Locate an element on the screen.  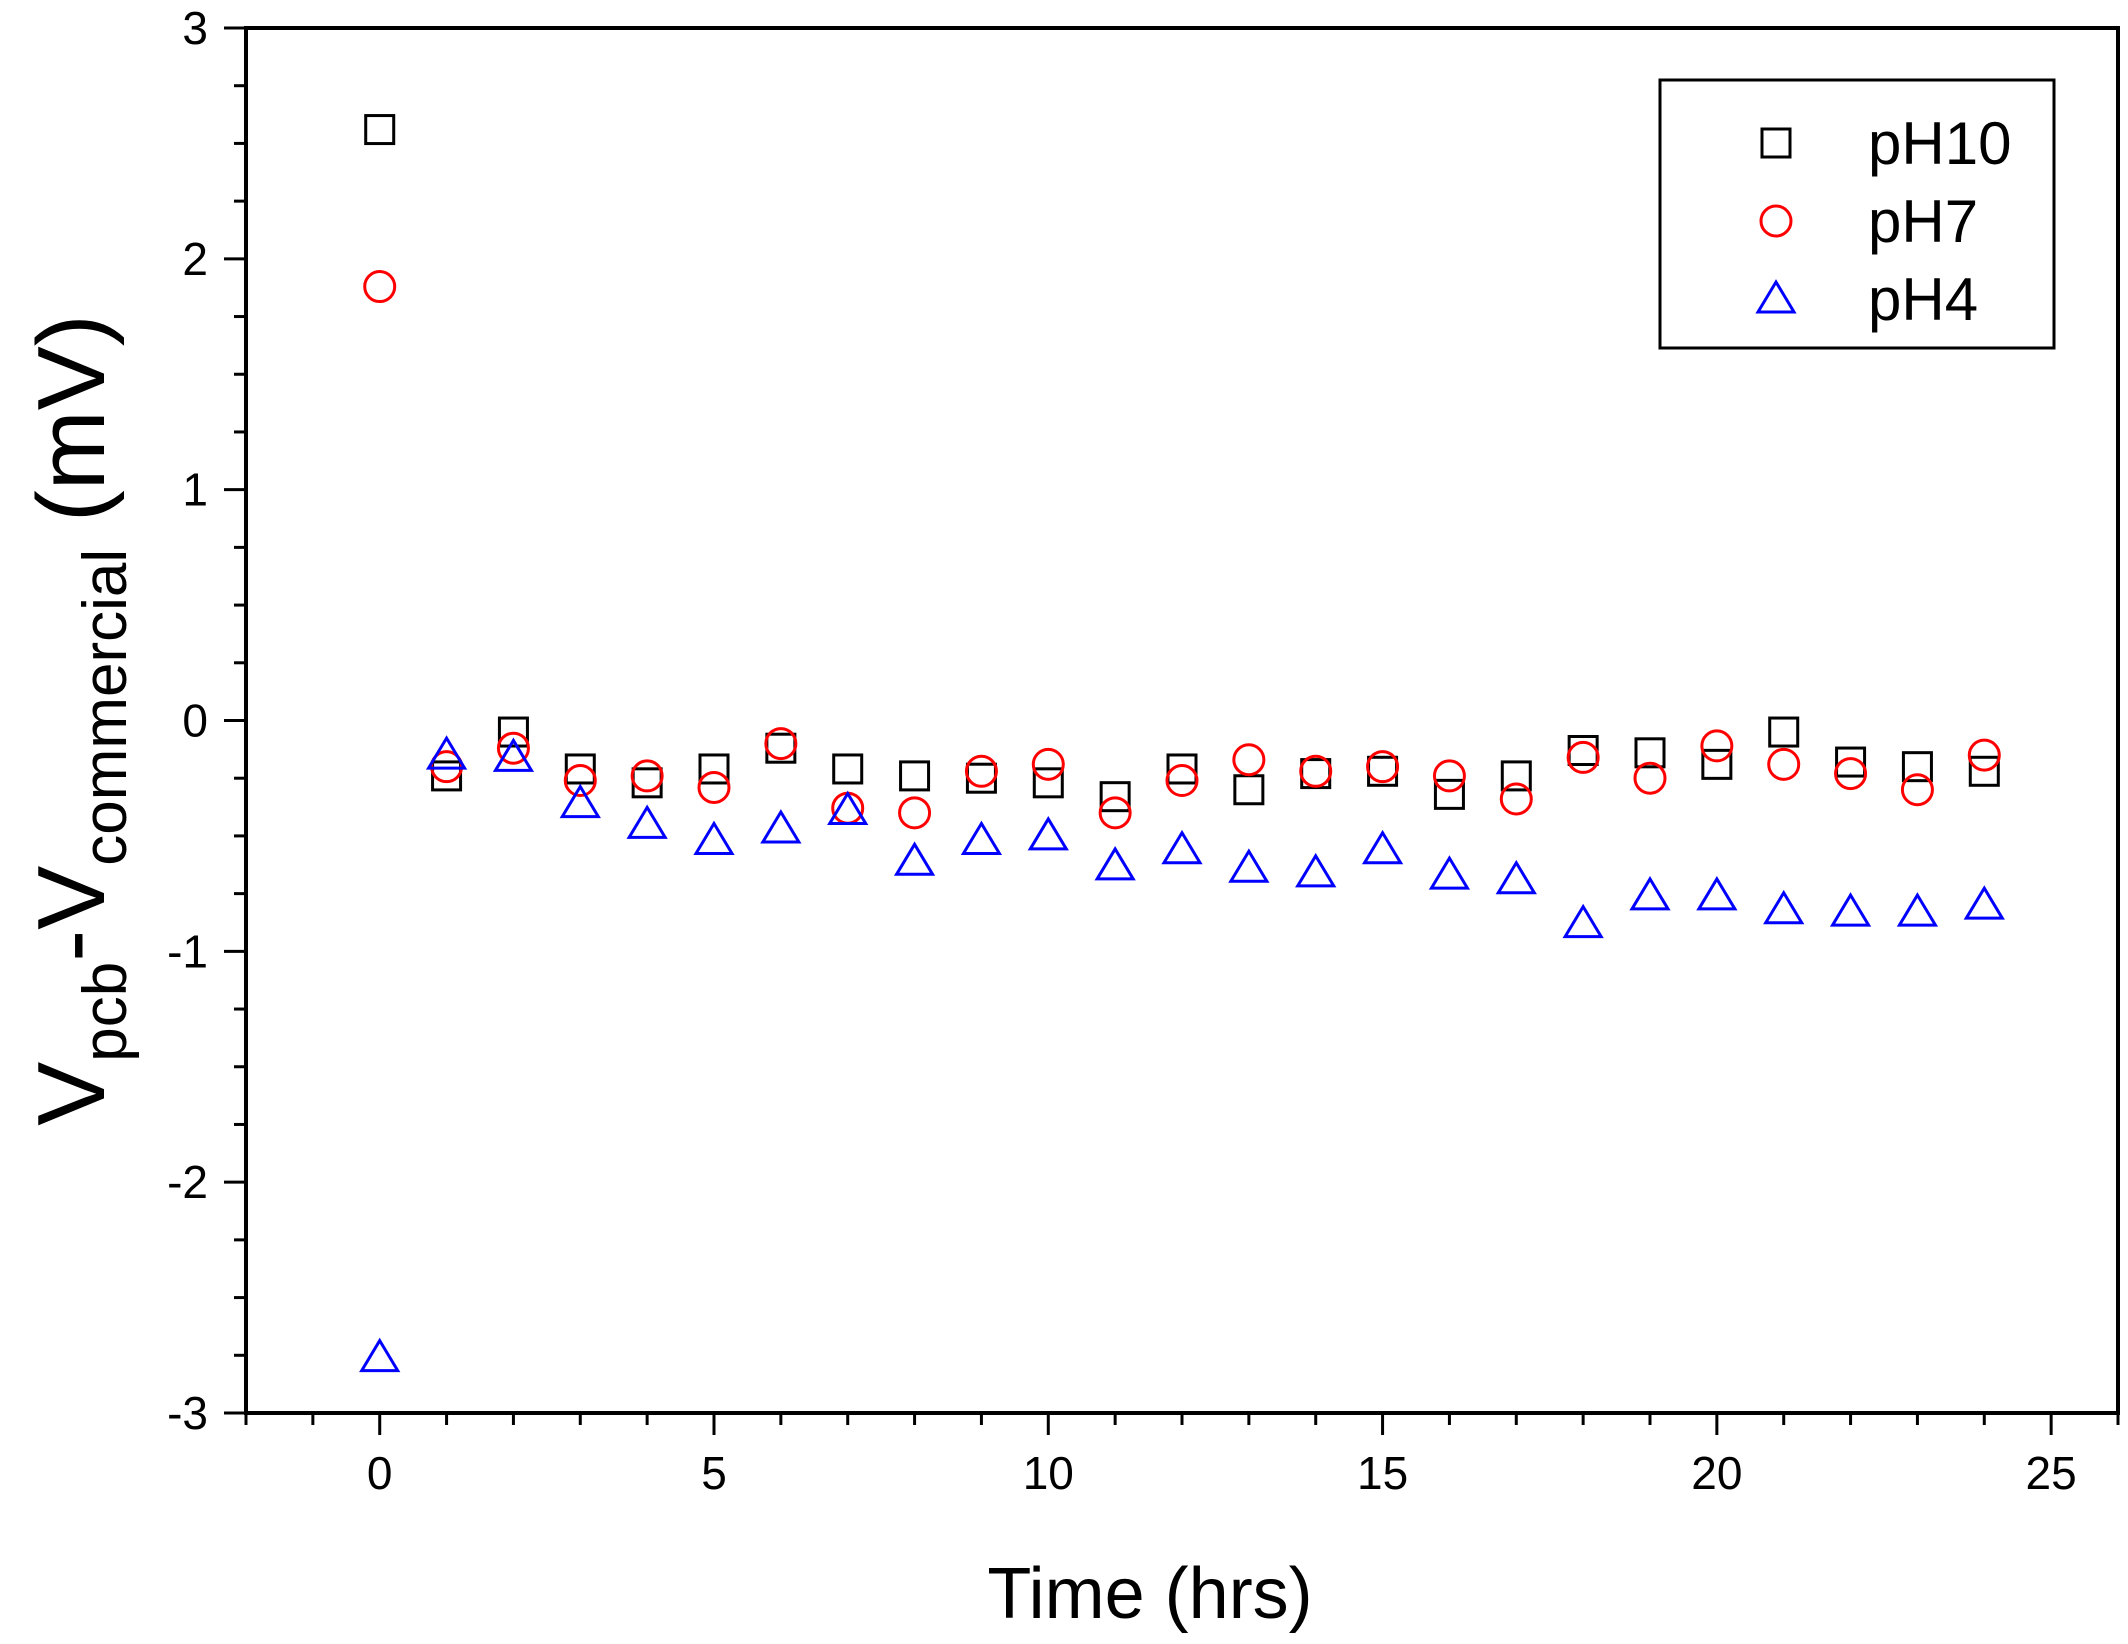
legend-label-pH7: pH7 is located at coordinates (1923, 221).